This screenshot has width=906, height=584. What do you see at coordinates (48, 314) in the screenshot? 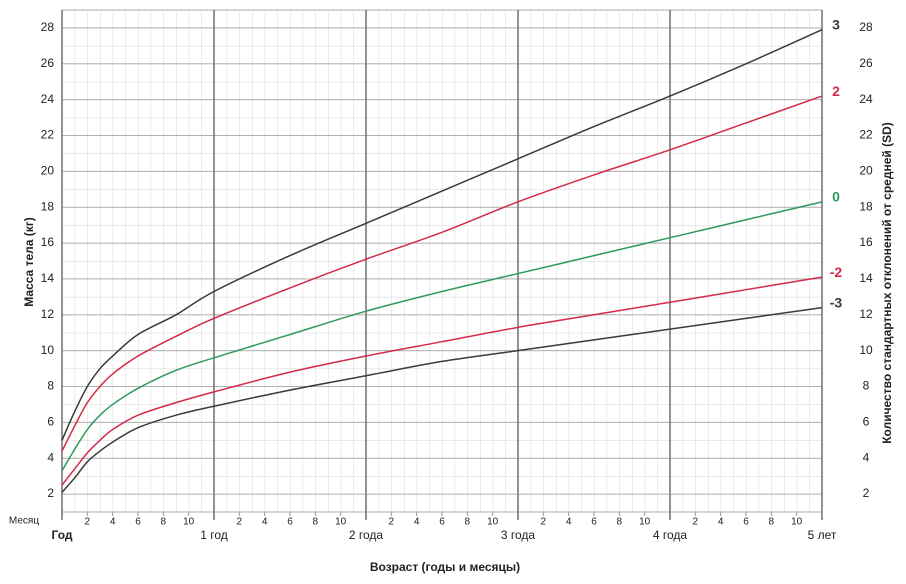
I see `y-tick-label: 12` at bounding box center [48, 314].